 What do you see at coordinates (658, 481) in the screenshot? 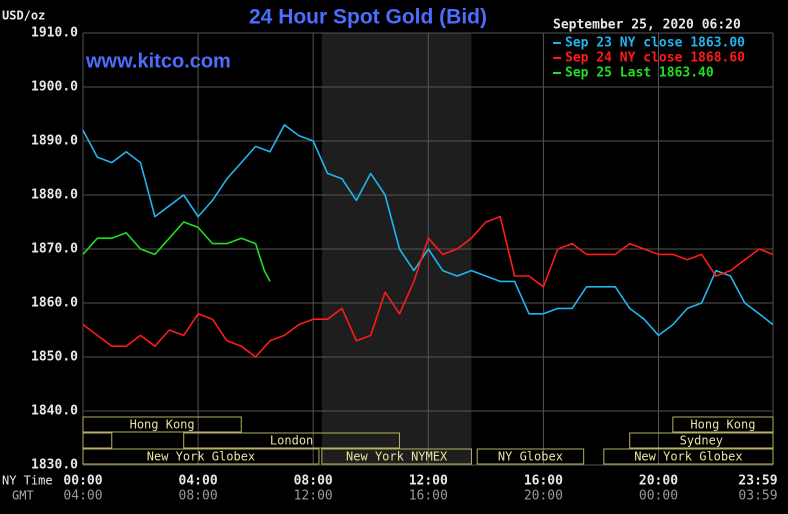
I see `x-tick-label: 20:00` at bounding box center [658, 481].